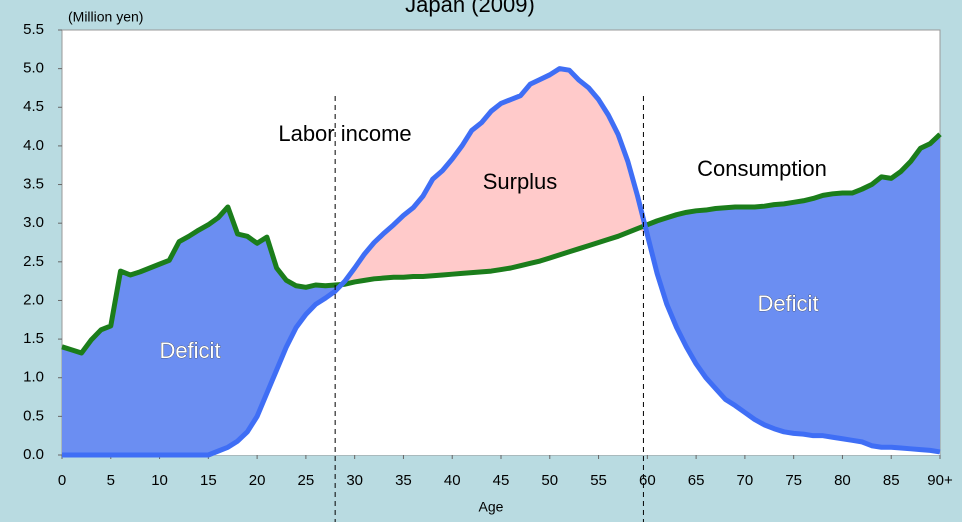 Image resolution: width=962 pixels, height=522 pixels. I want to click on y-tick-label: 4.5, so click(33, 106).